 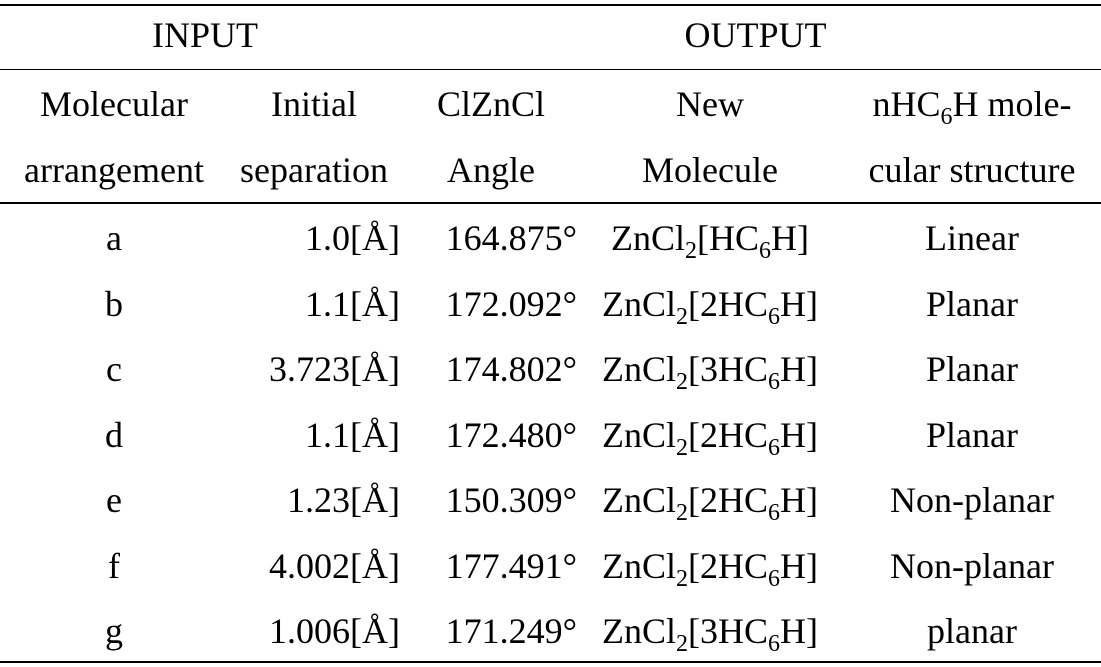 I want to click on column-header-molecule-line1: New, so click(x=710, y=104).